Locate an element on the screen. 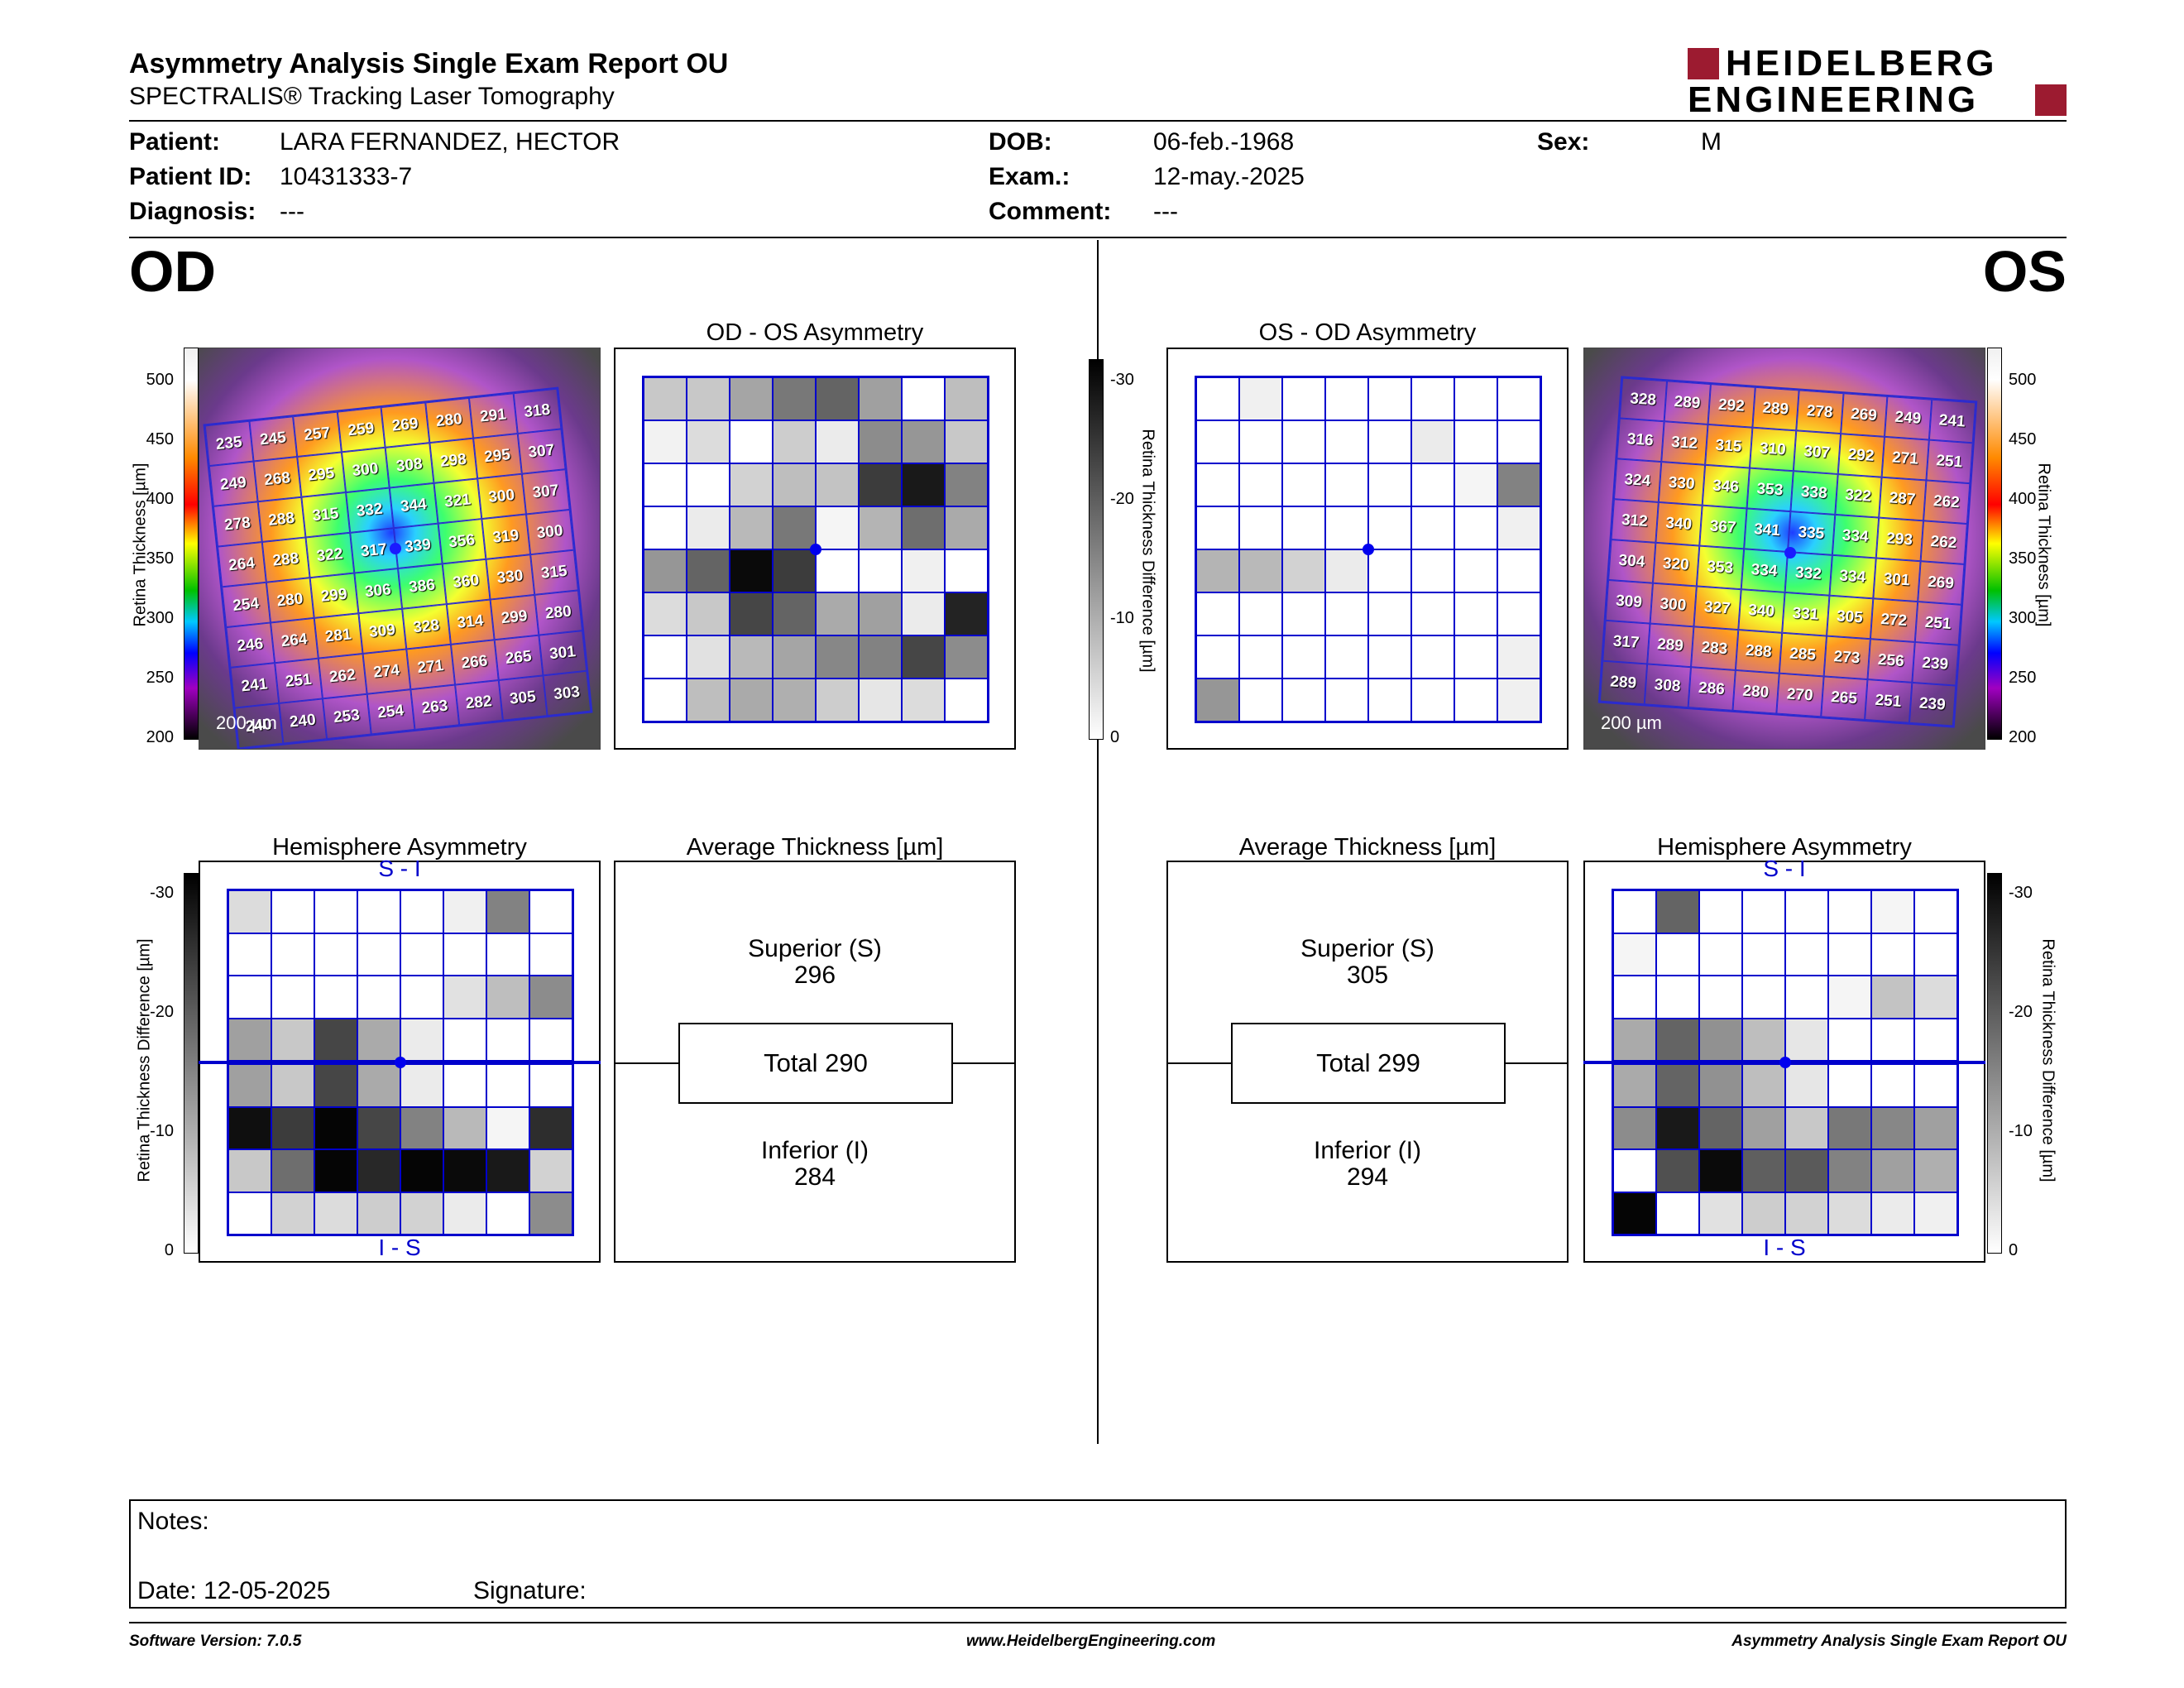  od-thickness-tick: 450 is located at coordinates (160, 439).